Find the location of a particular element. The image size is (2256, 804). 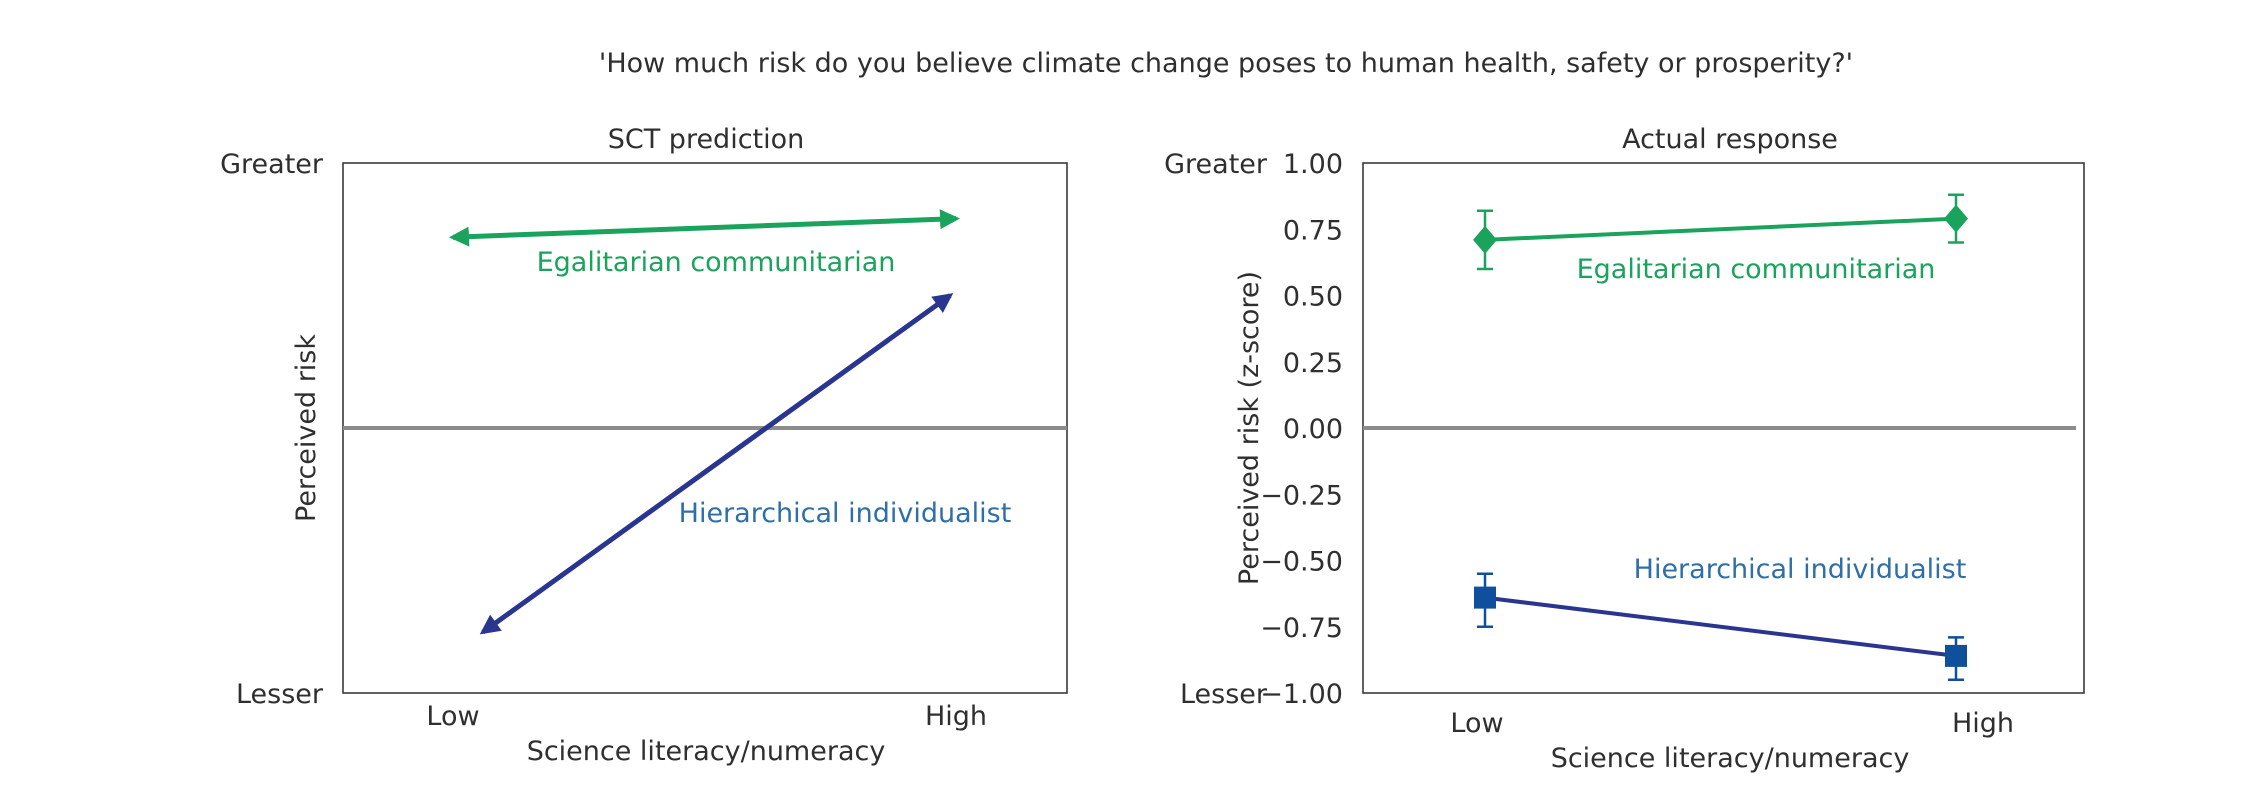

sct-x-tick-high: High is located at coordinates (956, 716).